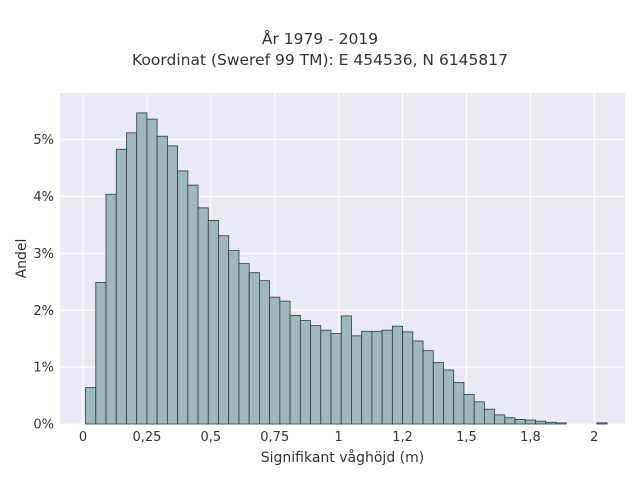 This screenshot has width=640, height=480. What do you see at coordinates (43, 282) in the screenshot?
I see `y-axis-ticks: 0% 1% 2% 3% 4% 5%` at bounding box center [43, 282].